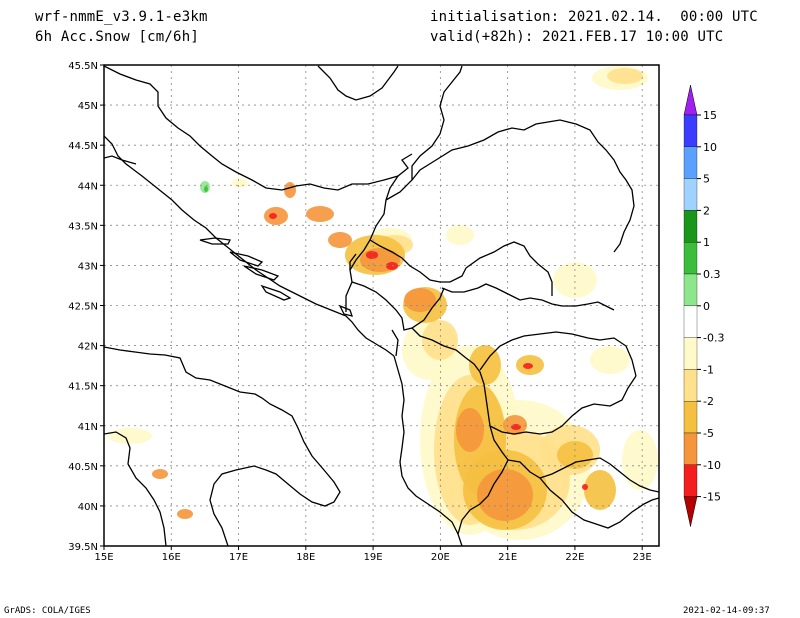 The image size is (800, 618). Describe the element at coordinates (642, 557) in the screenshot. I see `lon-tick-label: 23E` at that location.